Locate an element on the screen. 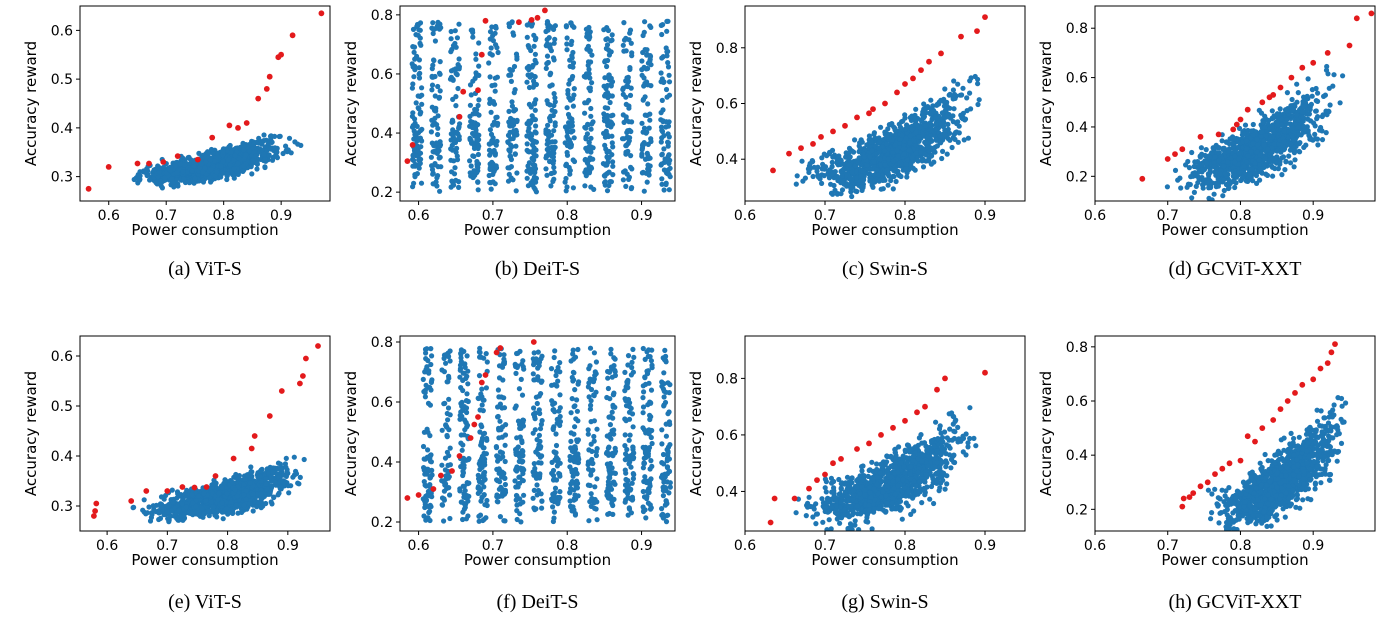 This screenshot has height=624, width=1387. y-tick-label: 0.6 is located at coordinates (1077, 79).